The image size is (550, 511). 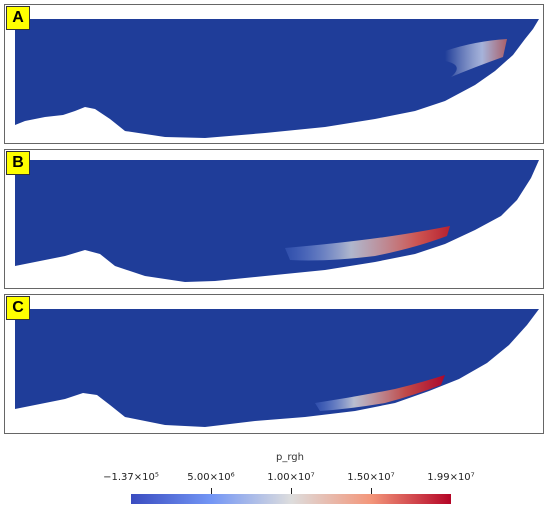 I want to click on colorbar-tick-label: 1.50×10⁷, so click(x=371, y=477).